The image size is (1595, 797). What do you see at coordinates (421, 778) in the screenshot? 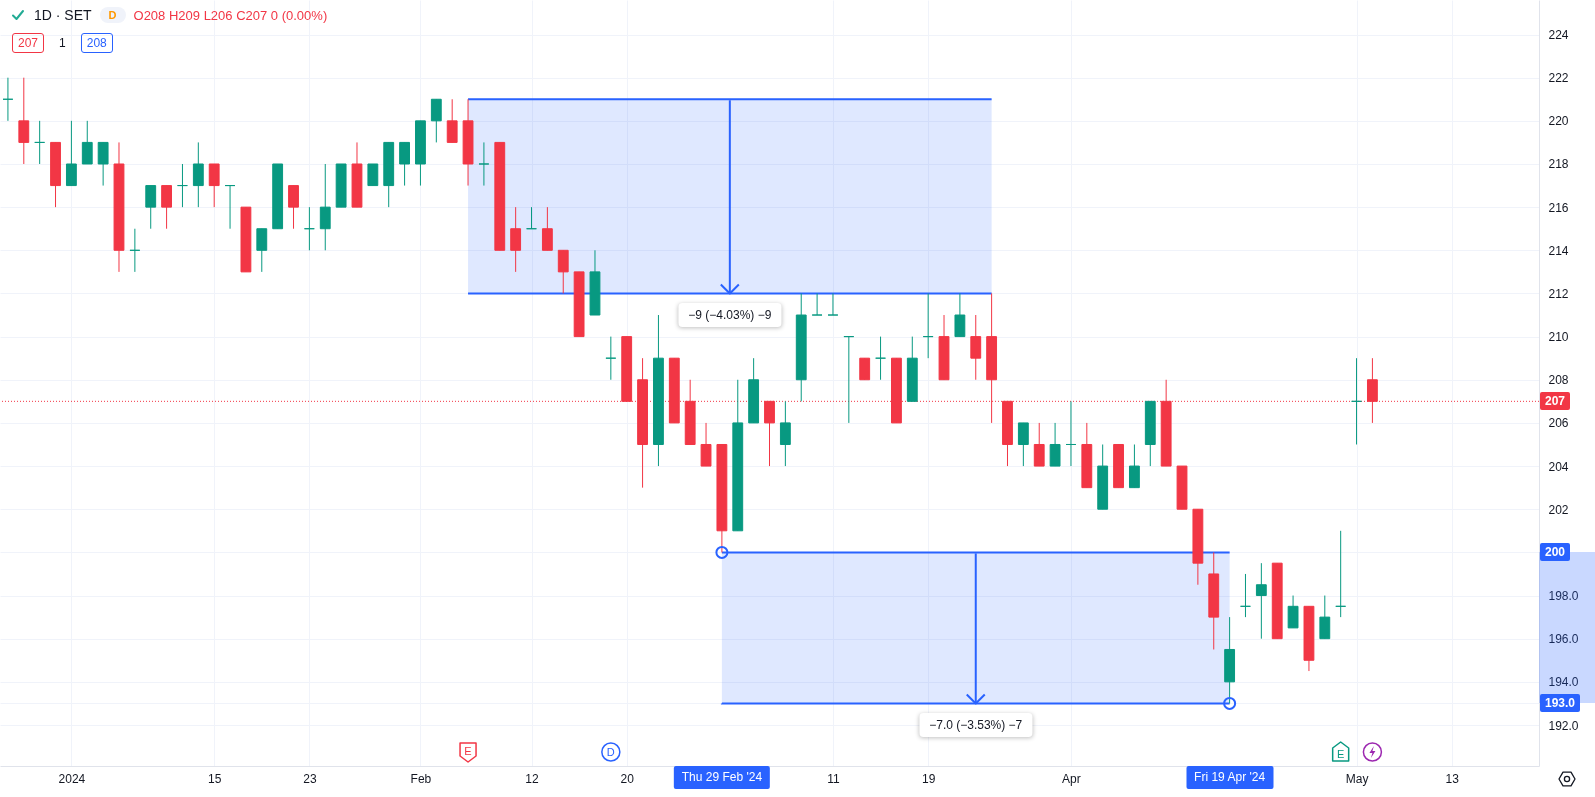
I see `x-tick-label: Feb` at bounding box center [421, 778].